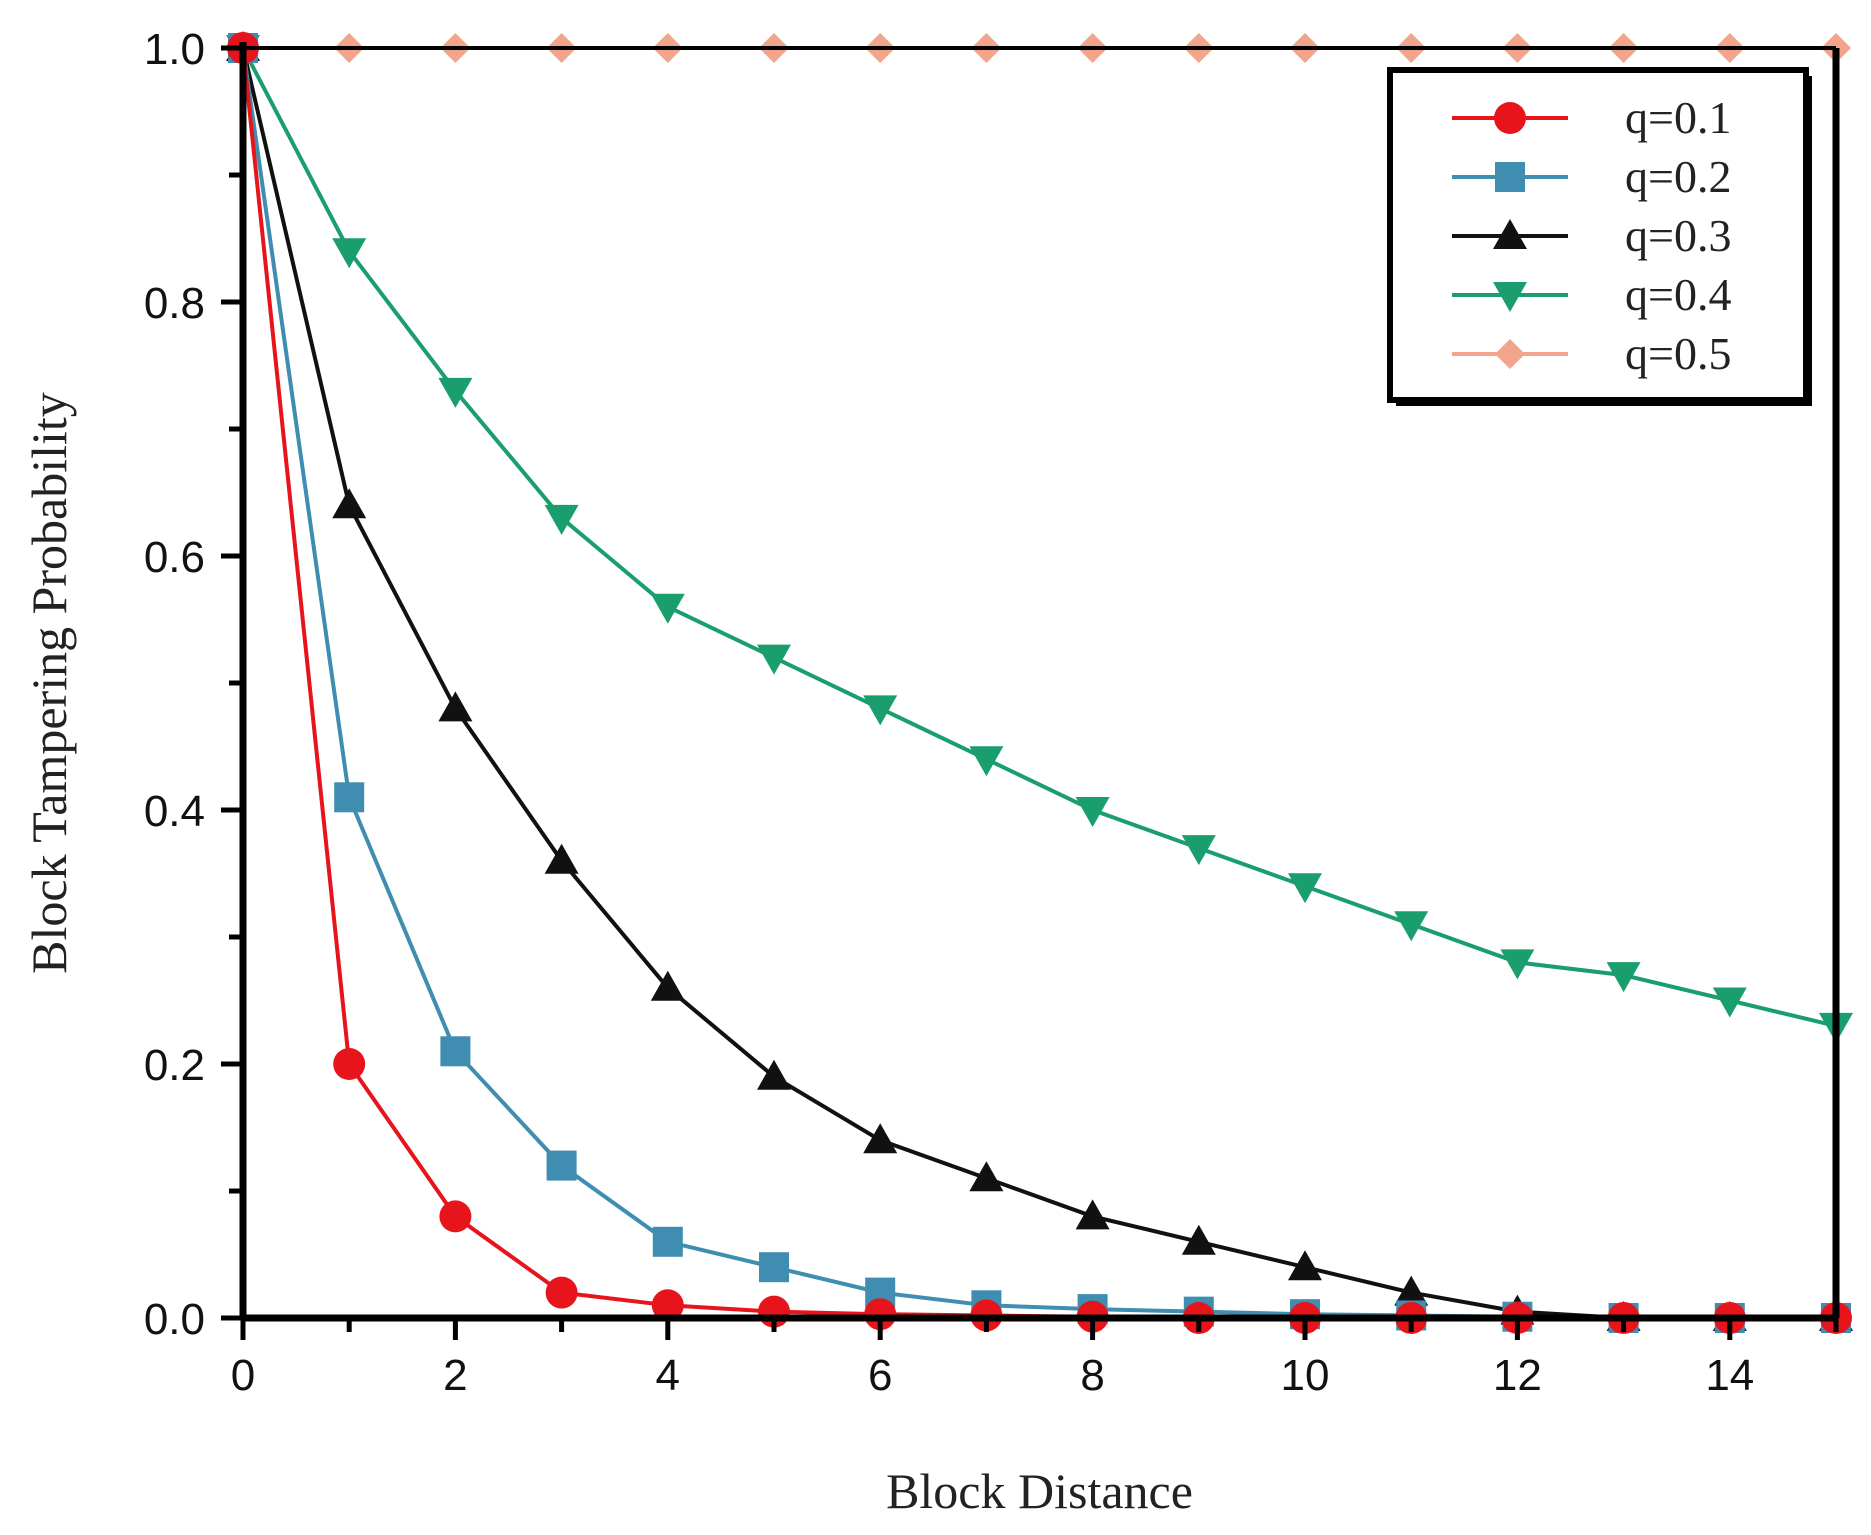  Describe the element at coordinates (1591, 176) in the screenshot. I see `legend-entry: q=0.2` at that location.